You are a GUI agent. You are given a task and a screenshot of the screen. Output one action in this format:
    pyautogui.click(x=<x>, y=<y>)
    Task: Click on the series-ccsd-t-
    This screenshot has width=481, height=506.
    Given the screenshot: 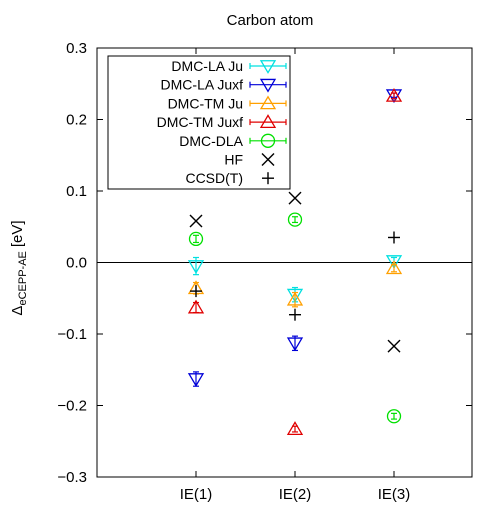 What is the action you would take?
    pyautogui.click(x=295, y=276)
    